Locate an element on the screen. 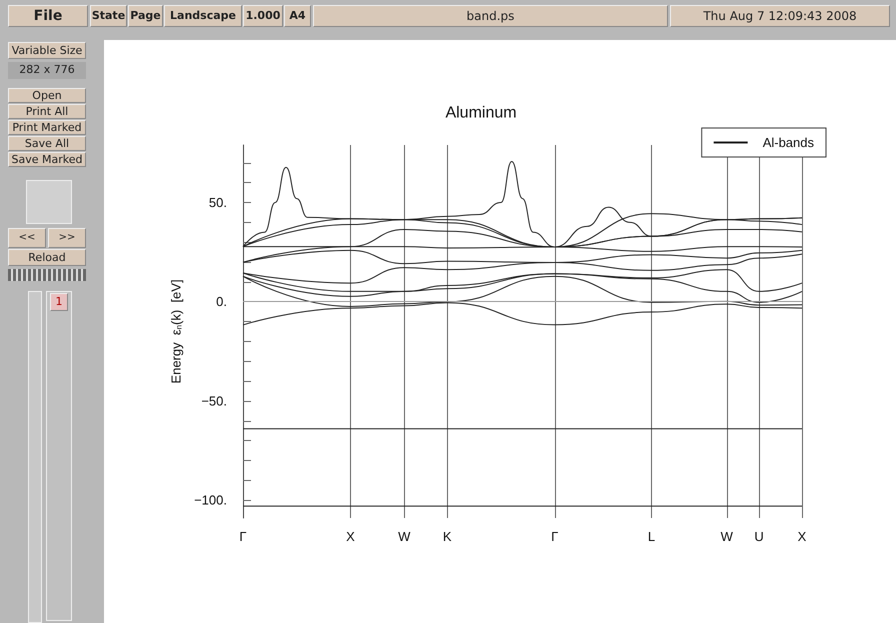  text: Reload is located at coordinates (47, 257).